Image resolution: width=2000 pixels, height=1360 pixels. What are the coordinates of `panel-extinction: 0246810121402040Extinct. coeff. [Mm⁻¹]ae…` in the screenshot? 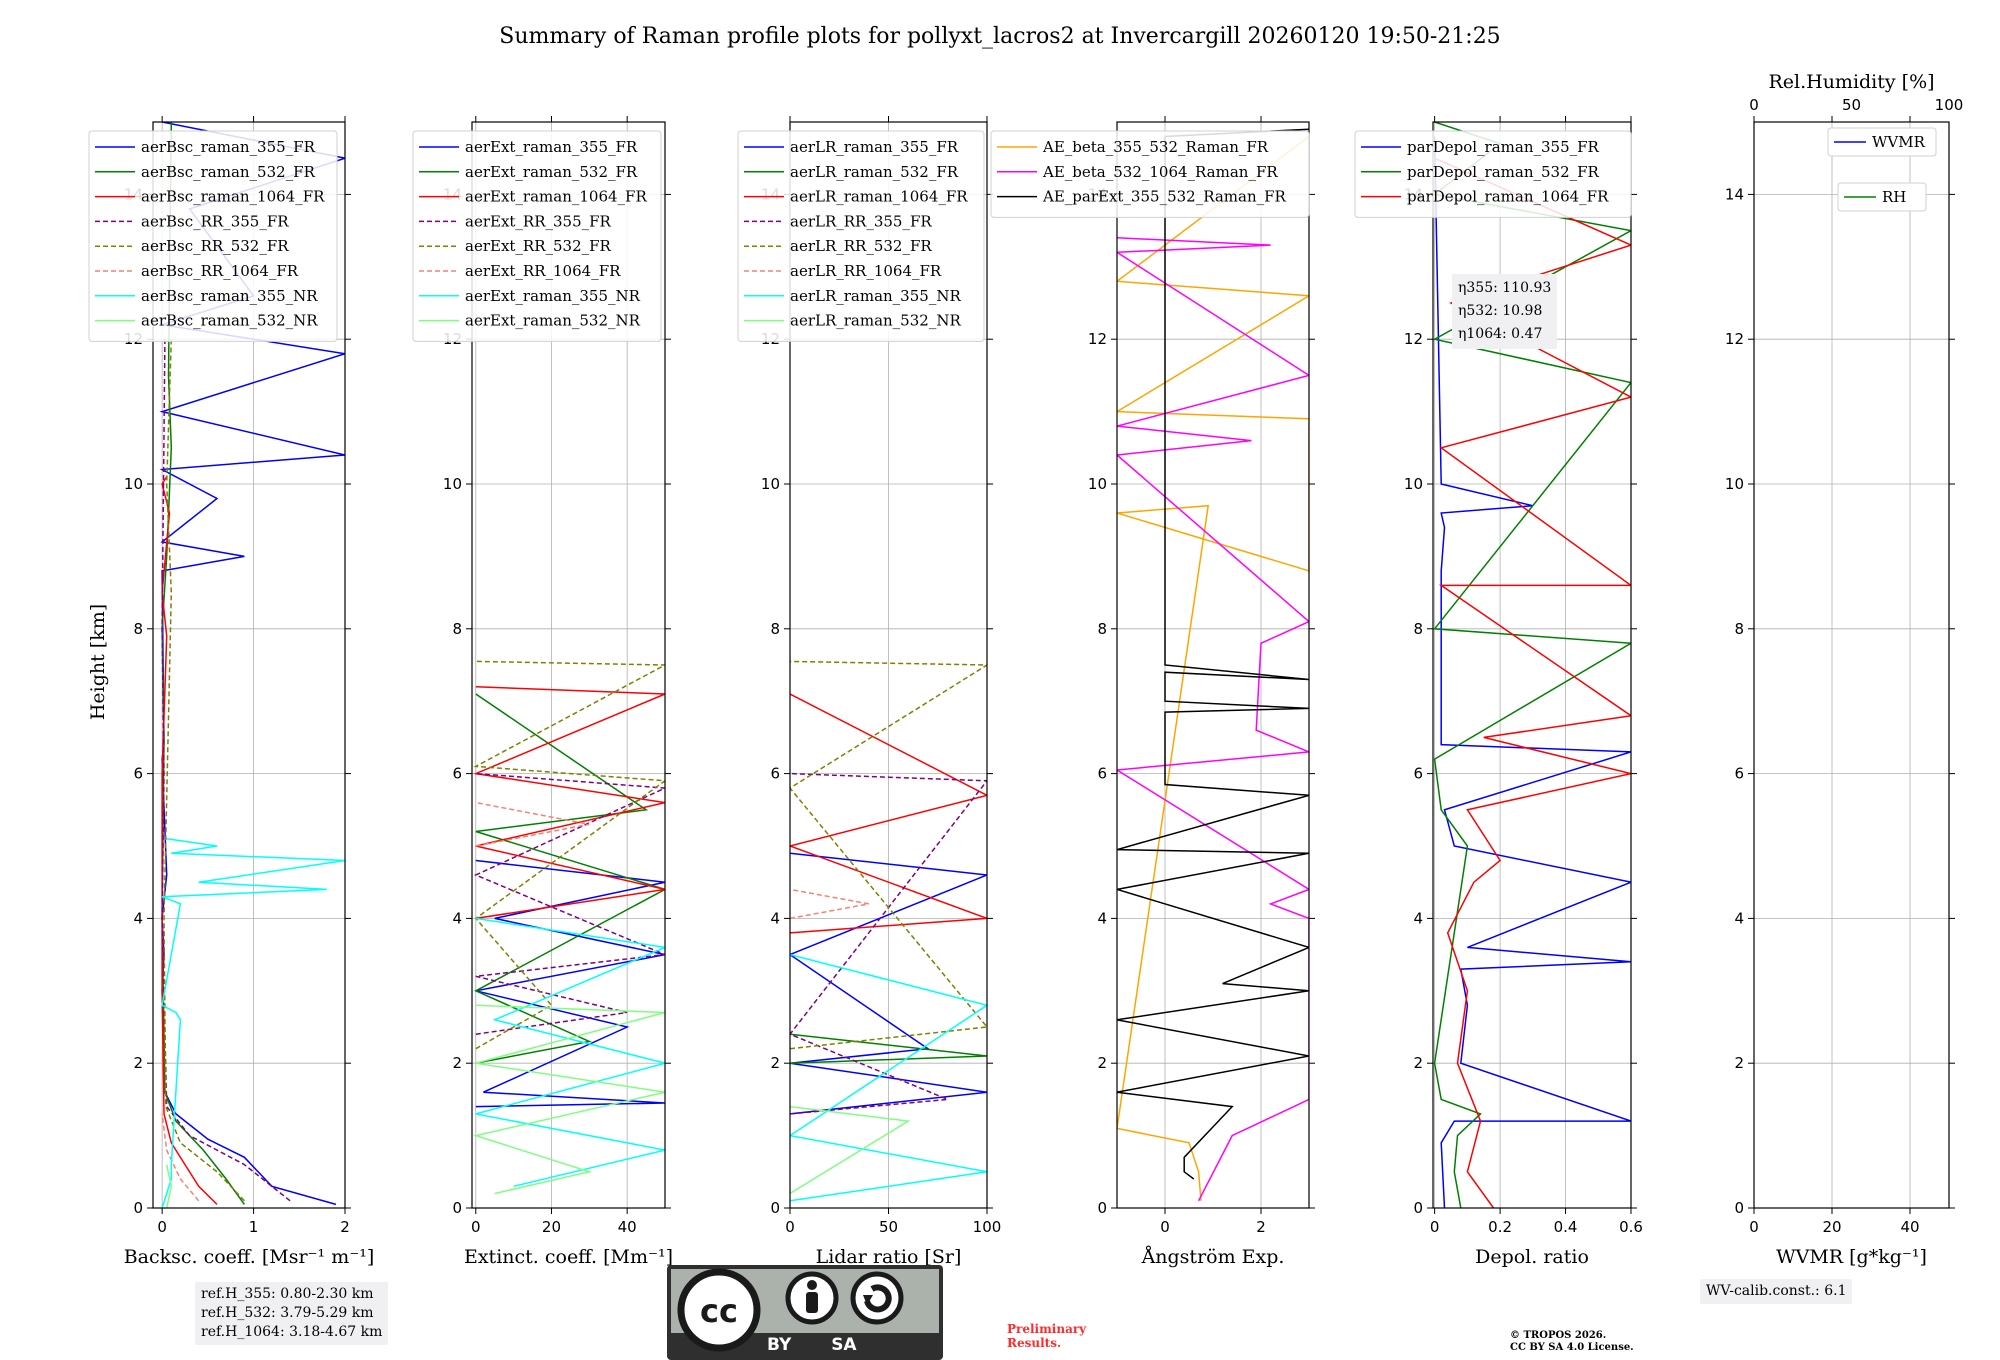 It's located at (542, 692).